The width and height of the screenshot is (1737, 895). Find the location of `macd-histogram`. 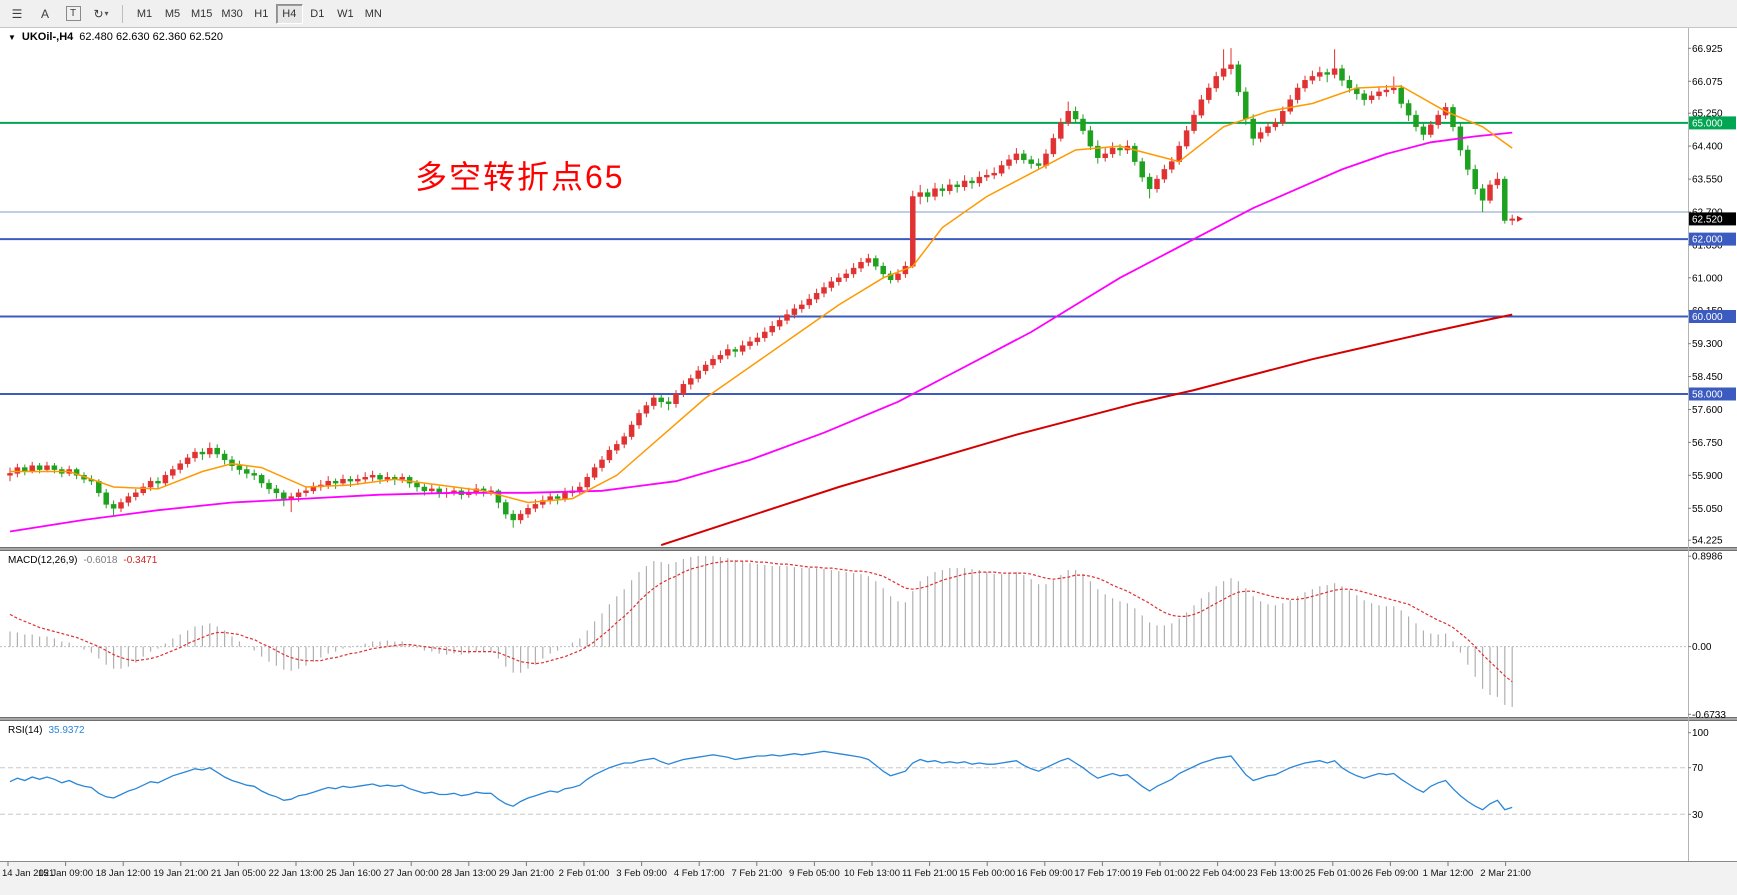

macd-histogram is located at coordinates (761, 631).